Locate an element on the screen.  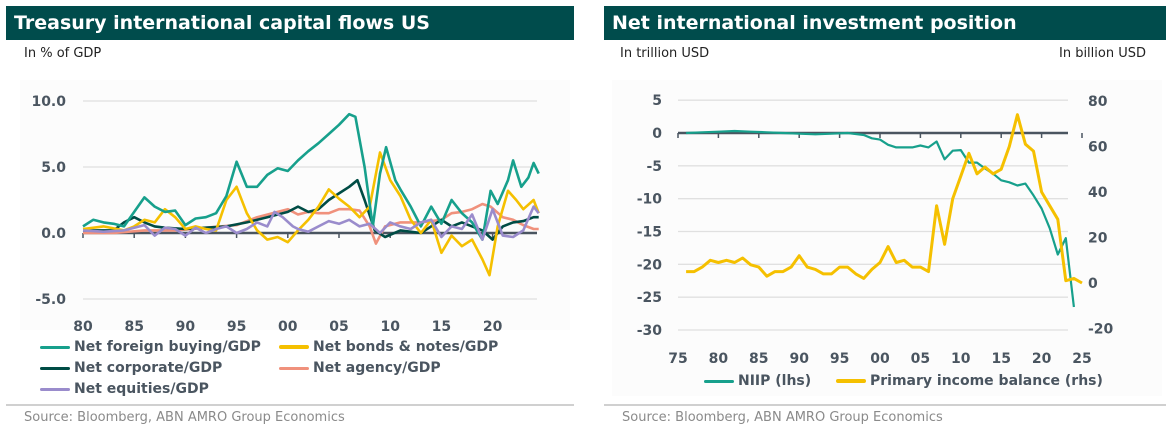
x-tick-label: 75 is located at coordinates (677, 359).